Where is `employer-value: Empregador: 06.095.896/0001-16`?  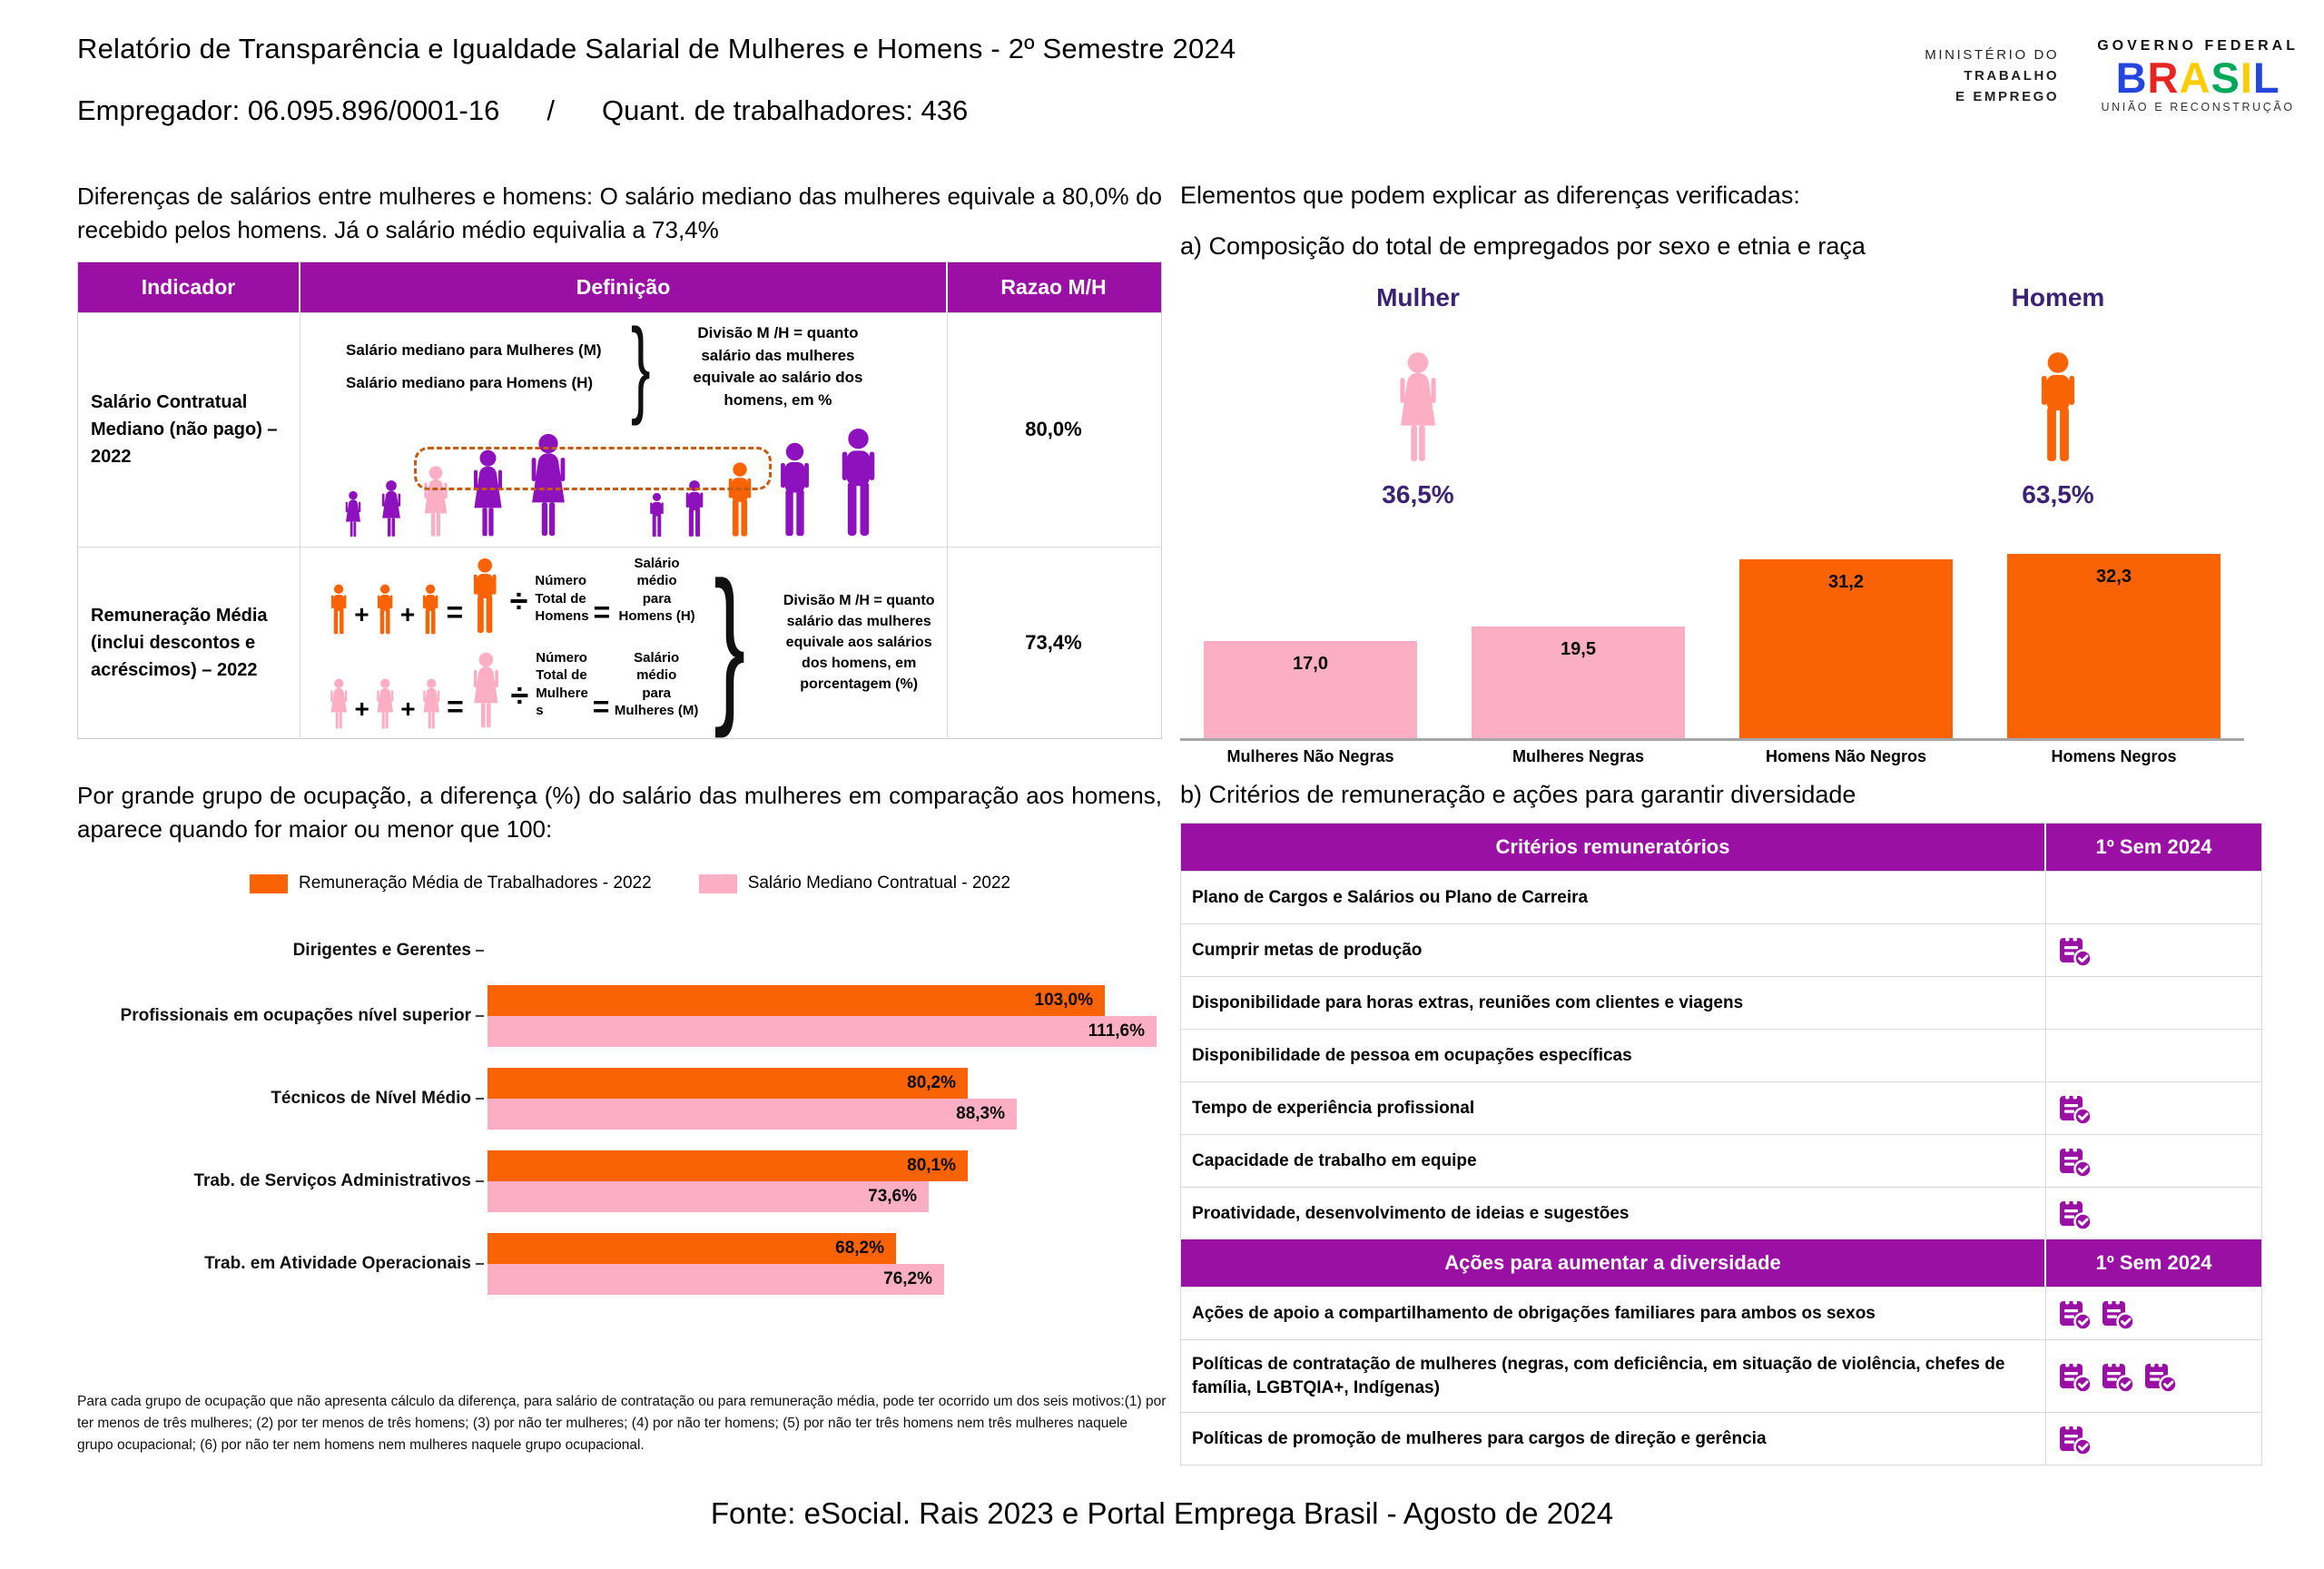
employer-value: Empregador: 06.095.896/0001-16 is located at coordinates (288, 110).